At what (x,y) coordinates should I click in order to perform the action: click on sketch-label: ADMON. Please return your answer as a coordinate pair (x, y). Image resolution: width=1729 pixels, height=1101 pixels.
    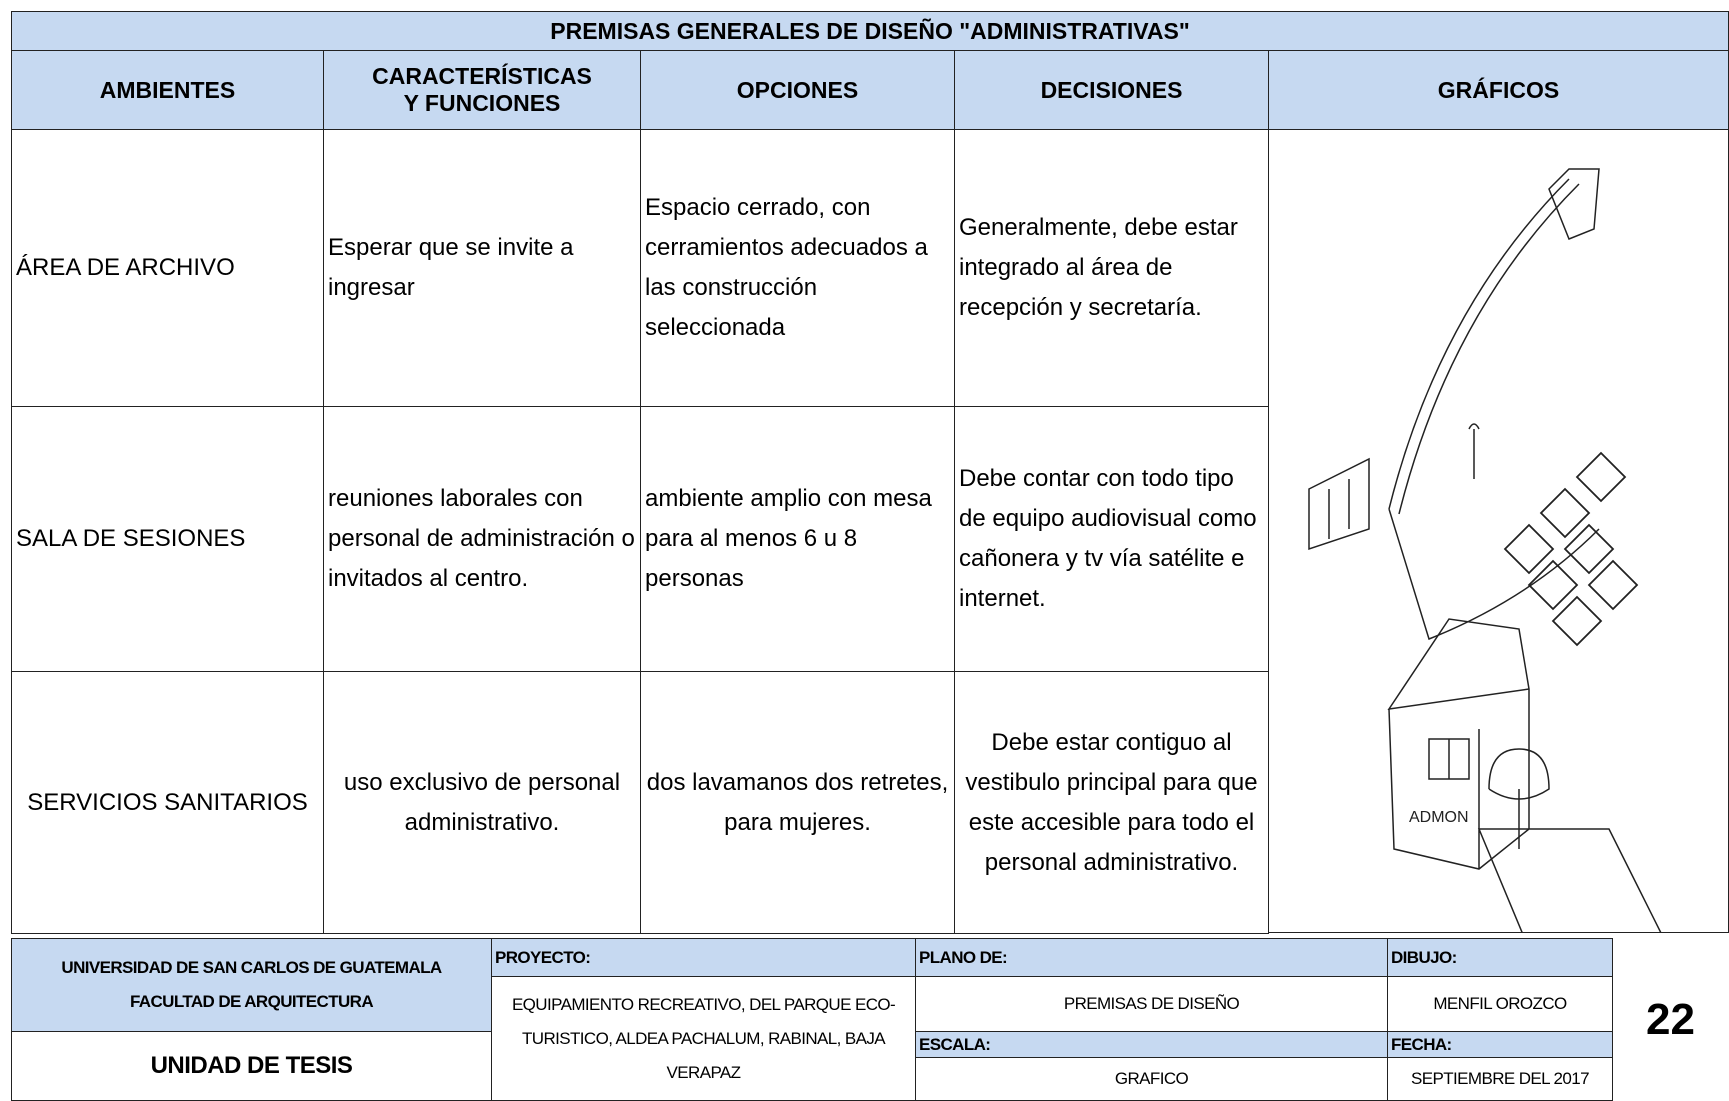
    Looking at the image, I should click on (1439, 817).